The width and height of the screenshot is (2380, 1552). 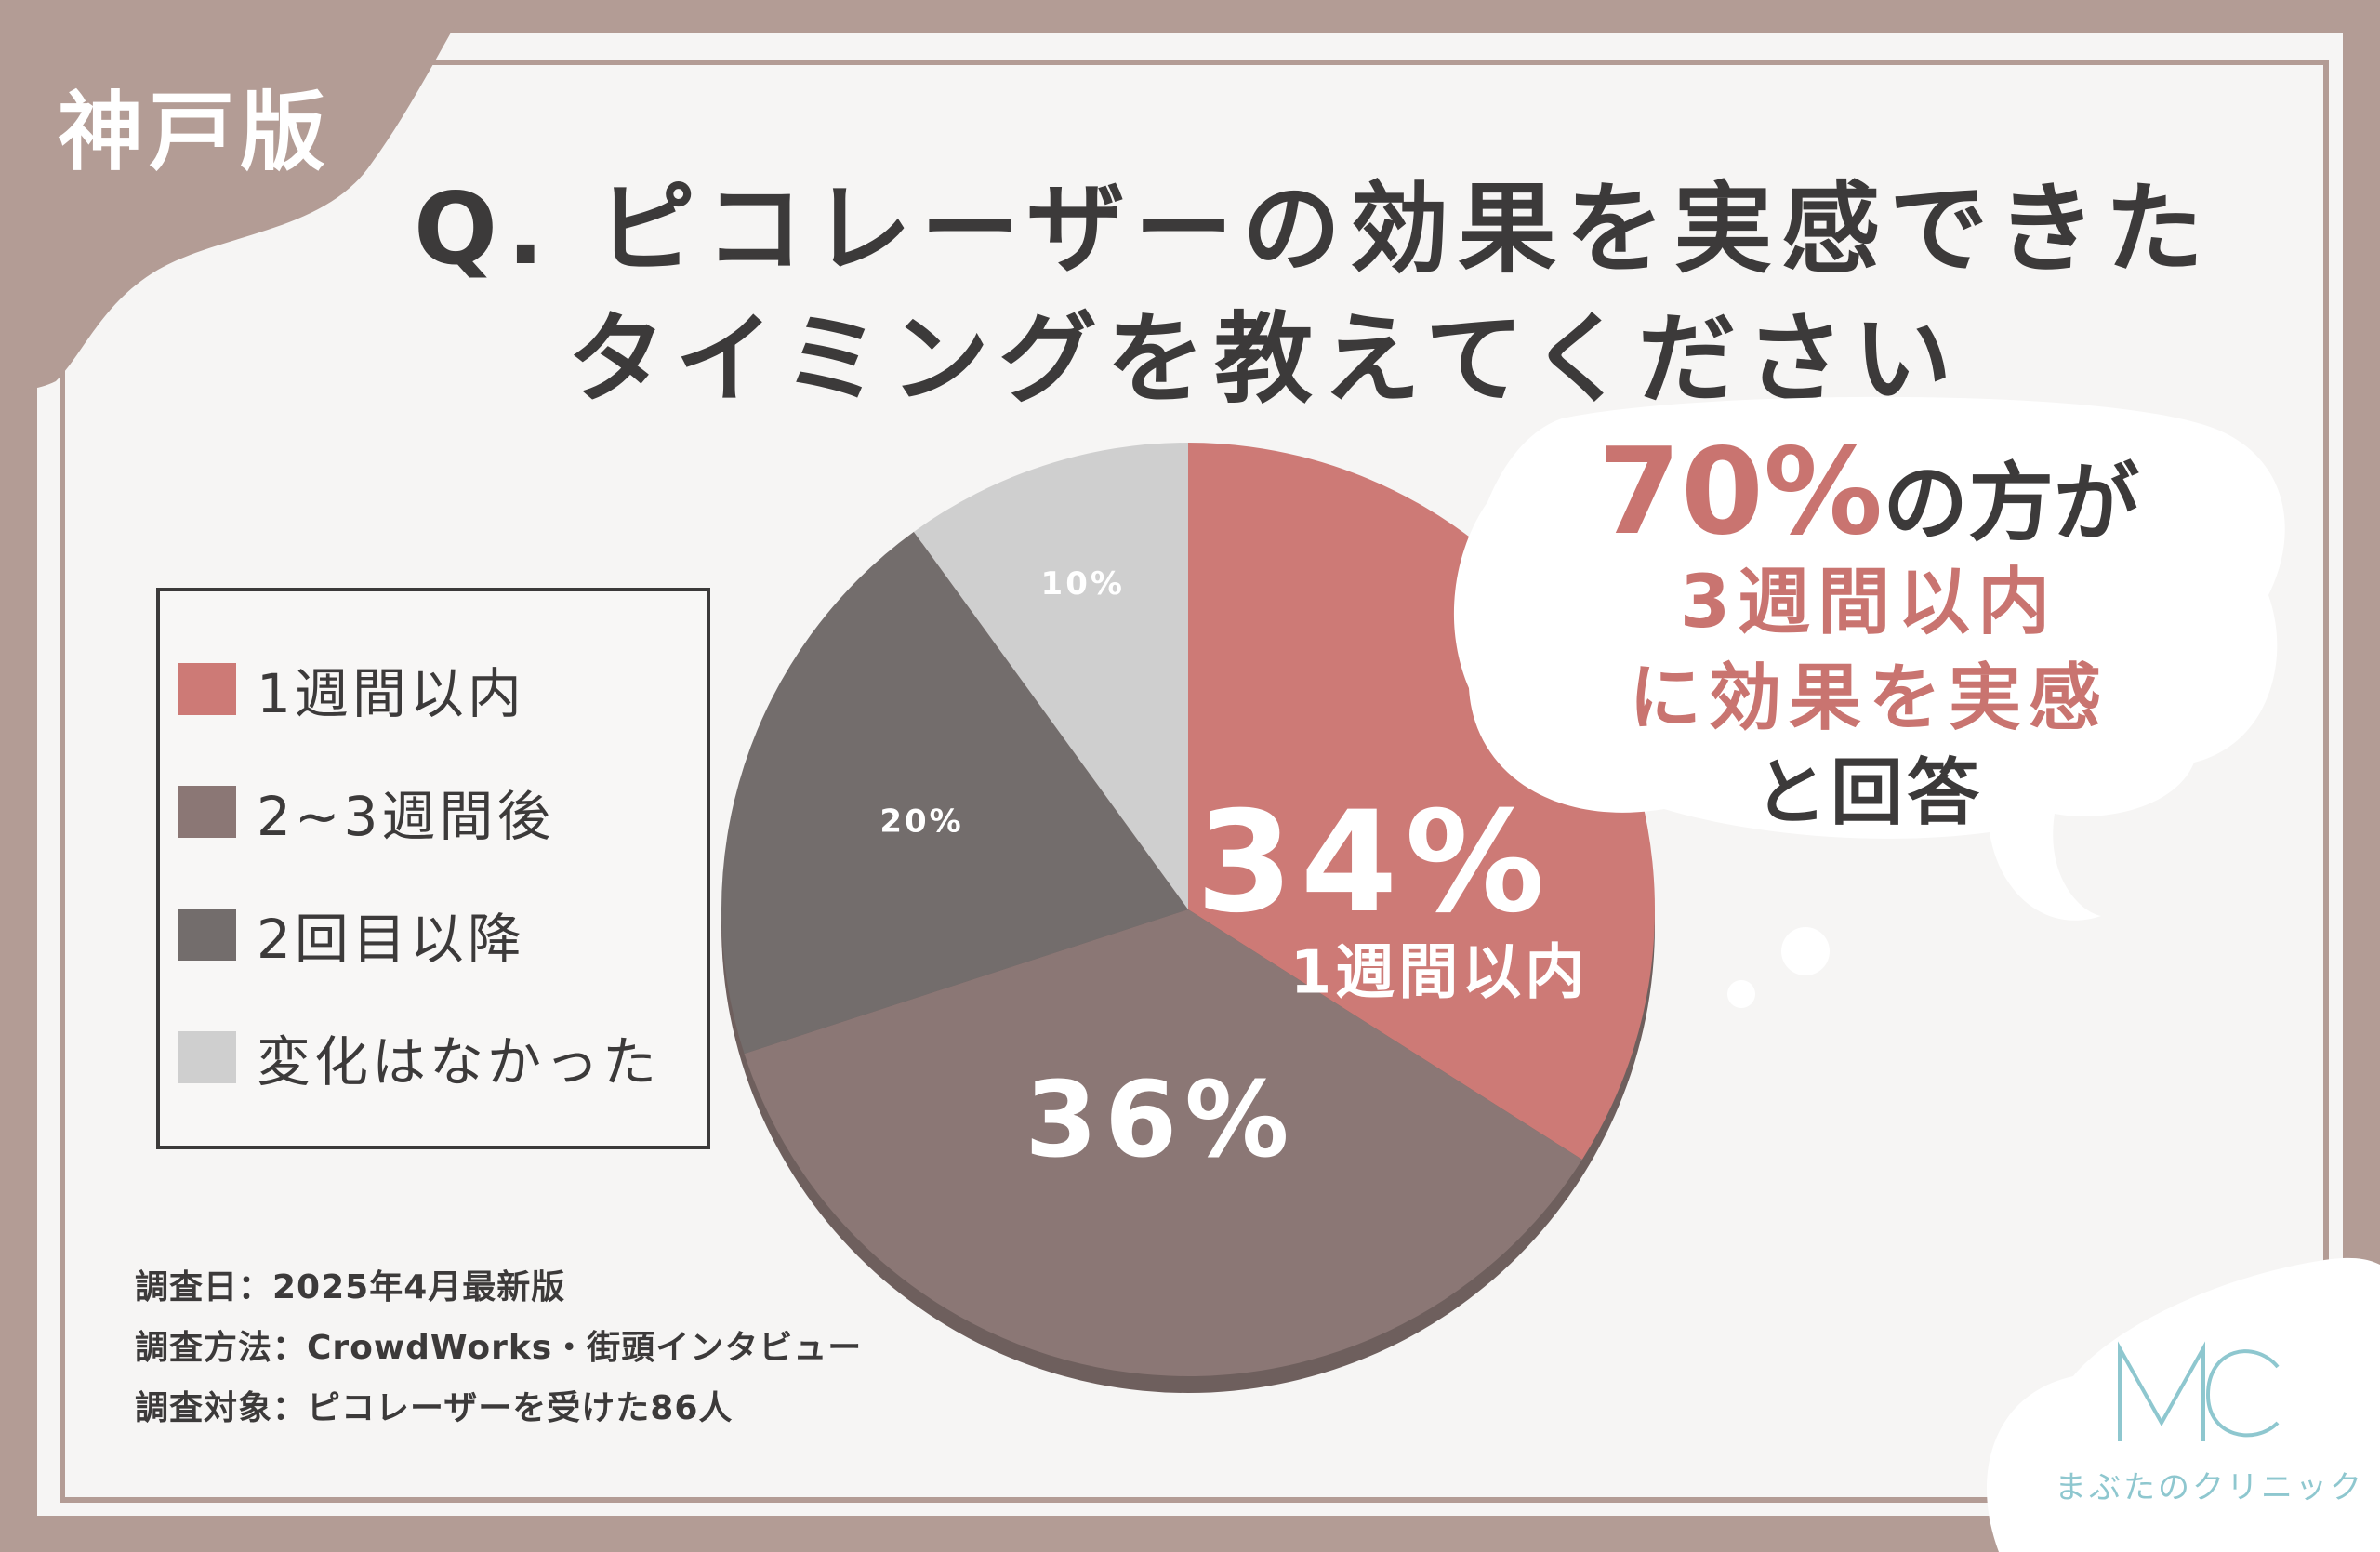 I want to click on clinic-logo, so click(x=2183, y=1404).